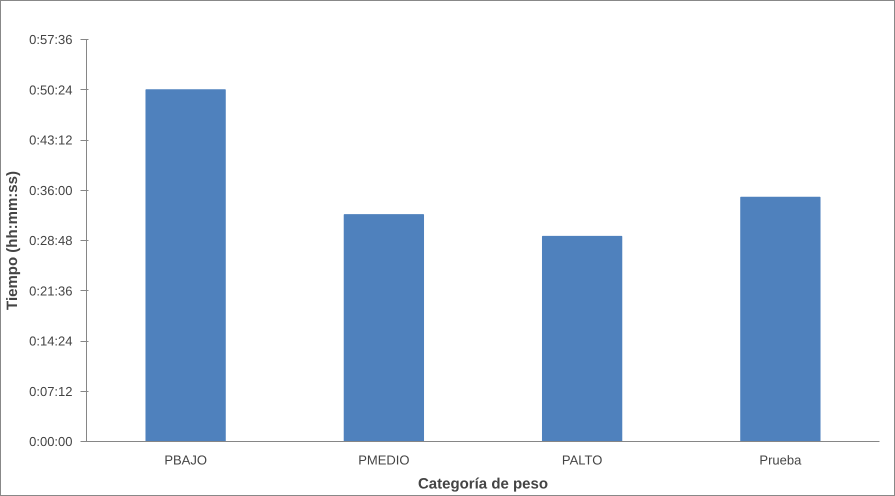 The width and height of the screenshot is (895, 496). Describe the element at coordinates (50, 140) in the screenshot. I see `y-tick-label: 0:43:12` at that location.